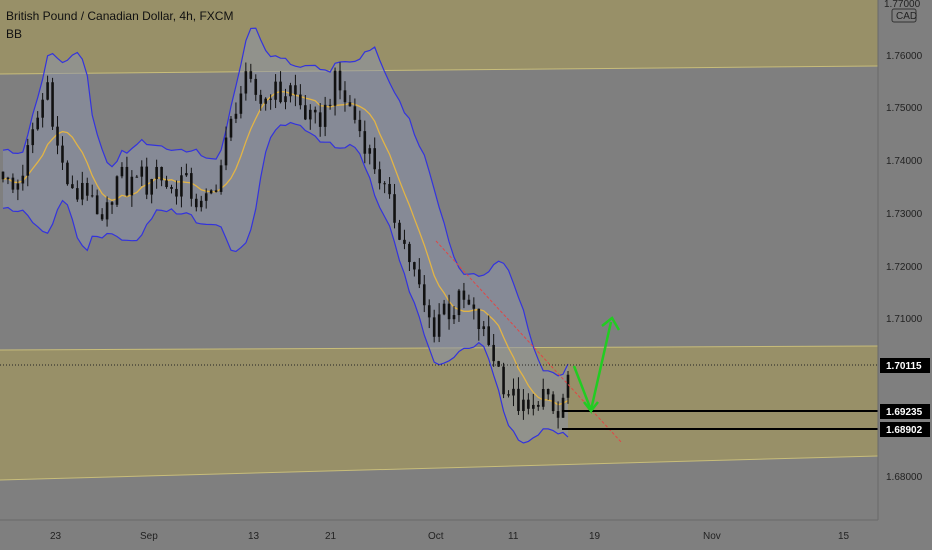  What do you see at coordinates (439, 468) in the screenshot?
I see `lower-zone-bottom-edge` at bounding box center [439, 468].